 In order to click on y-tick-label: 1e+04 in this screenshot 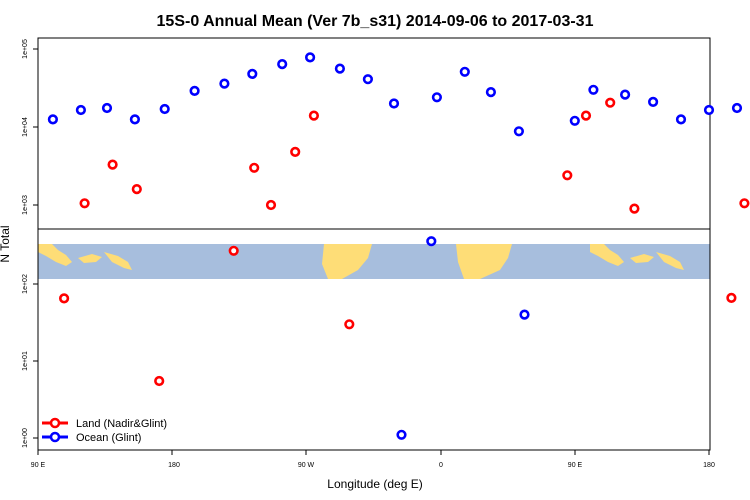, I will do `click(25, 127)`.